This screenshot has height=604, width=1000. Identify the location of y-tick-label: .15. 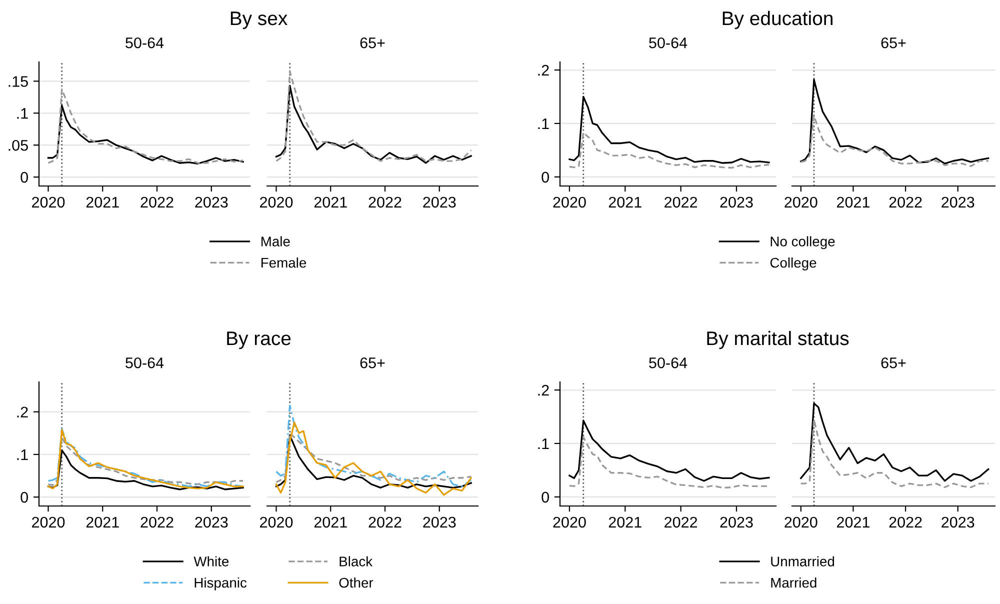
(18, 81).